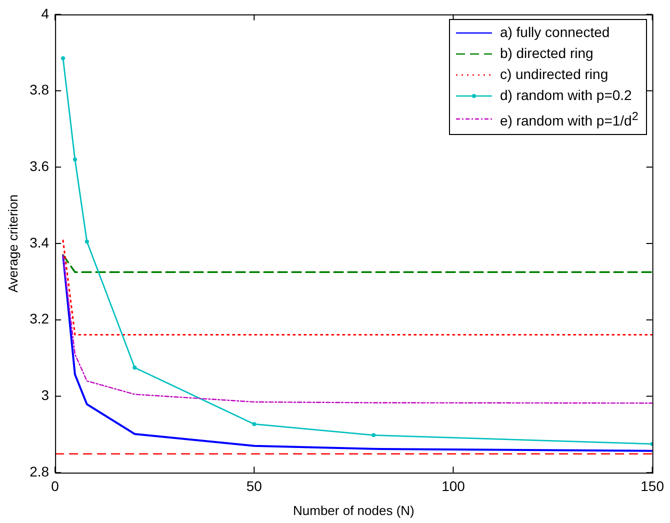  Describe the element at coordinates (40, 242) in the screenshot. I see `y-tick-label: 3.4` at that location.